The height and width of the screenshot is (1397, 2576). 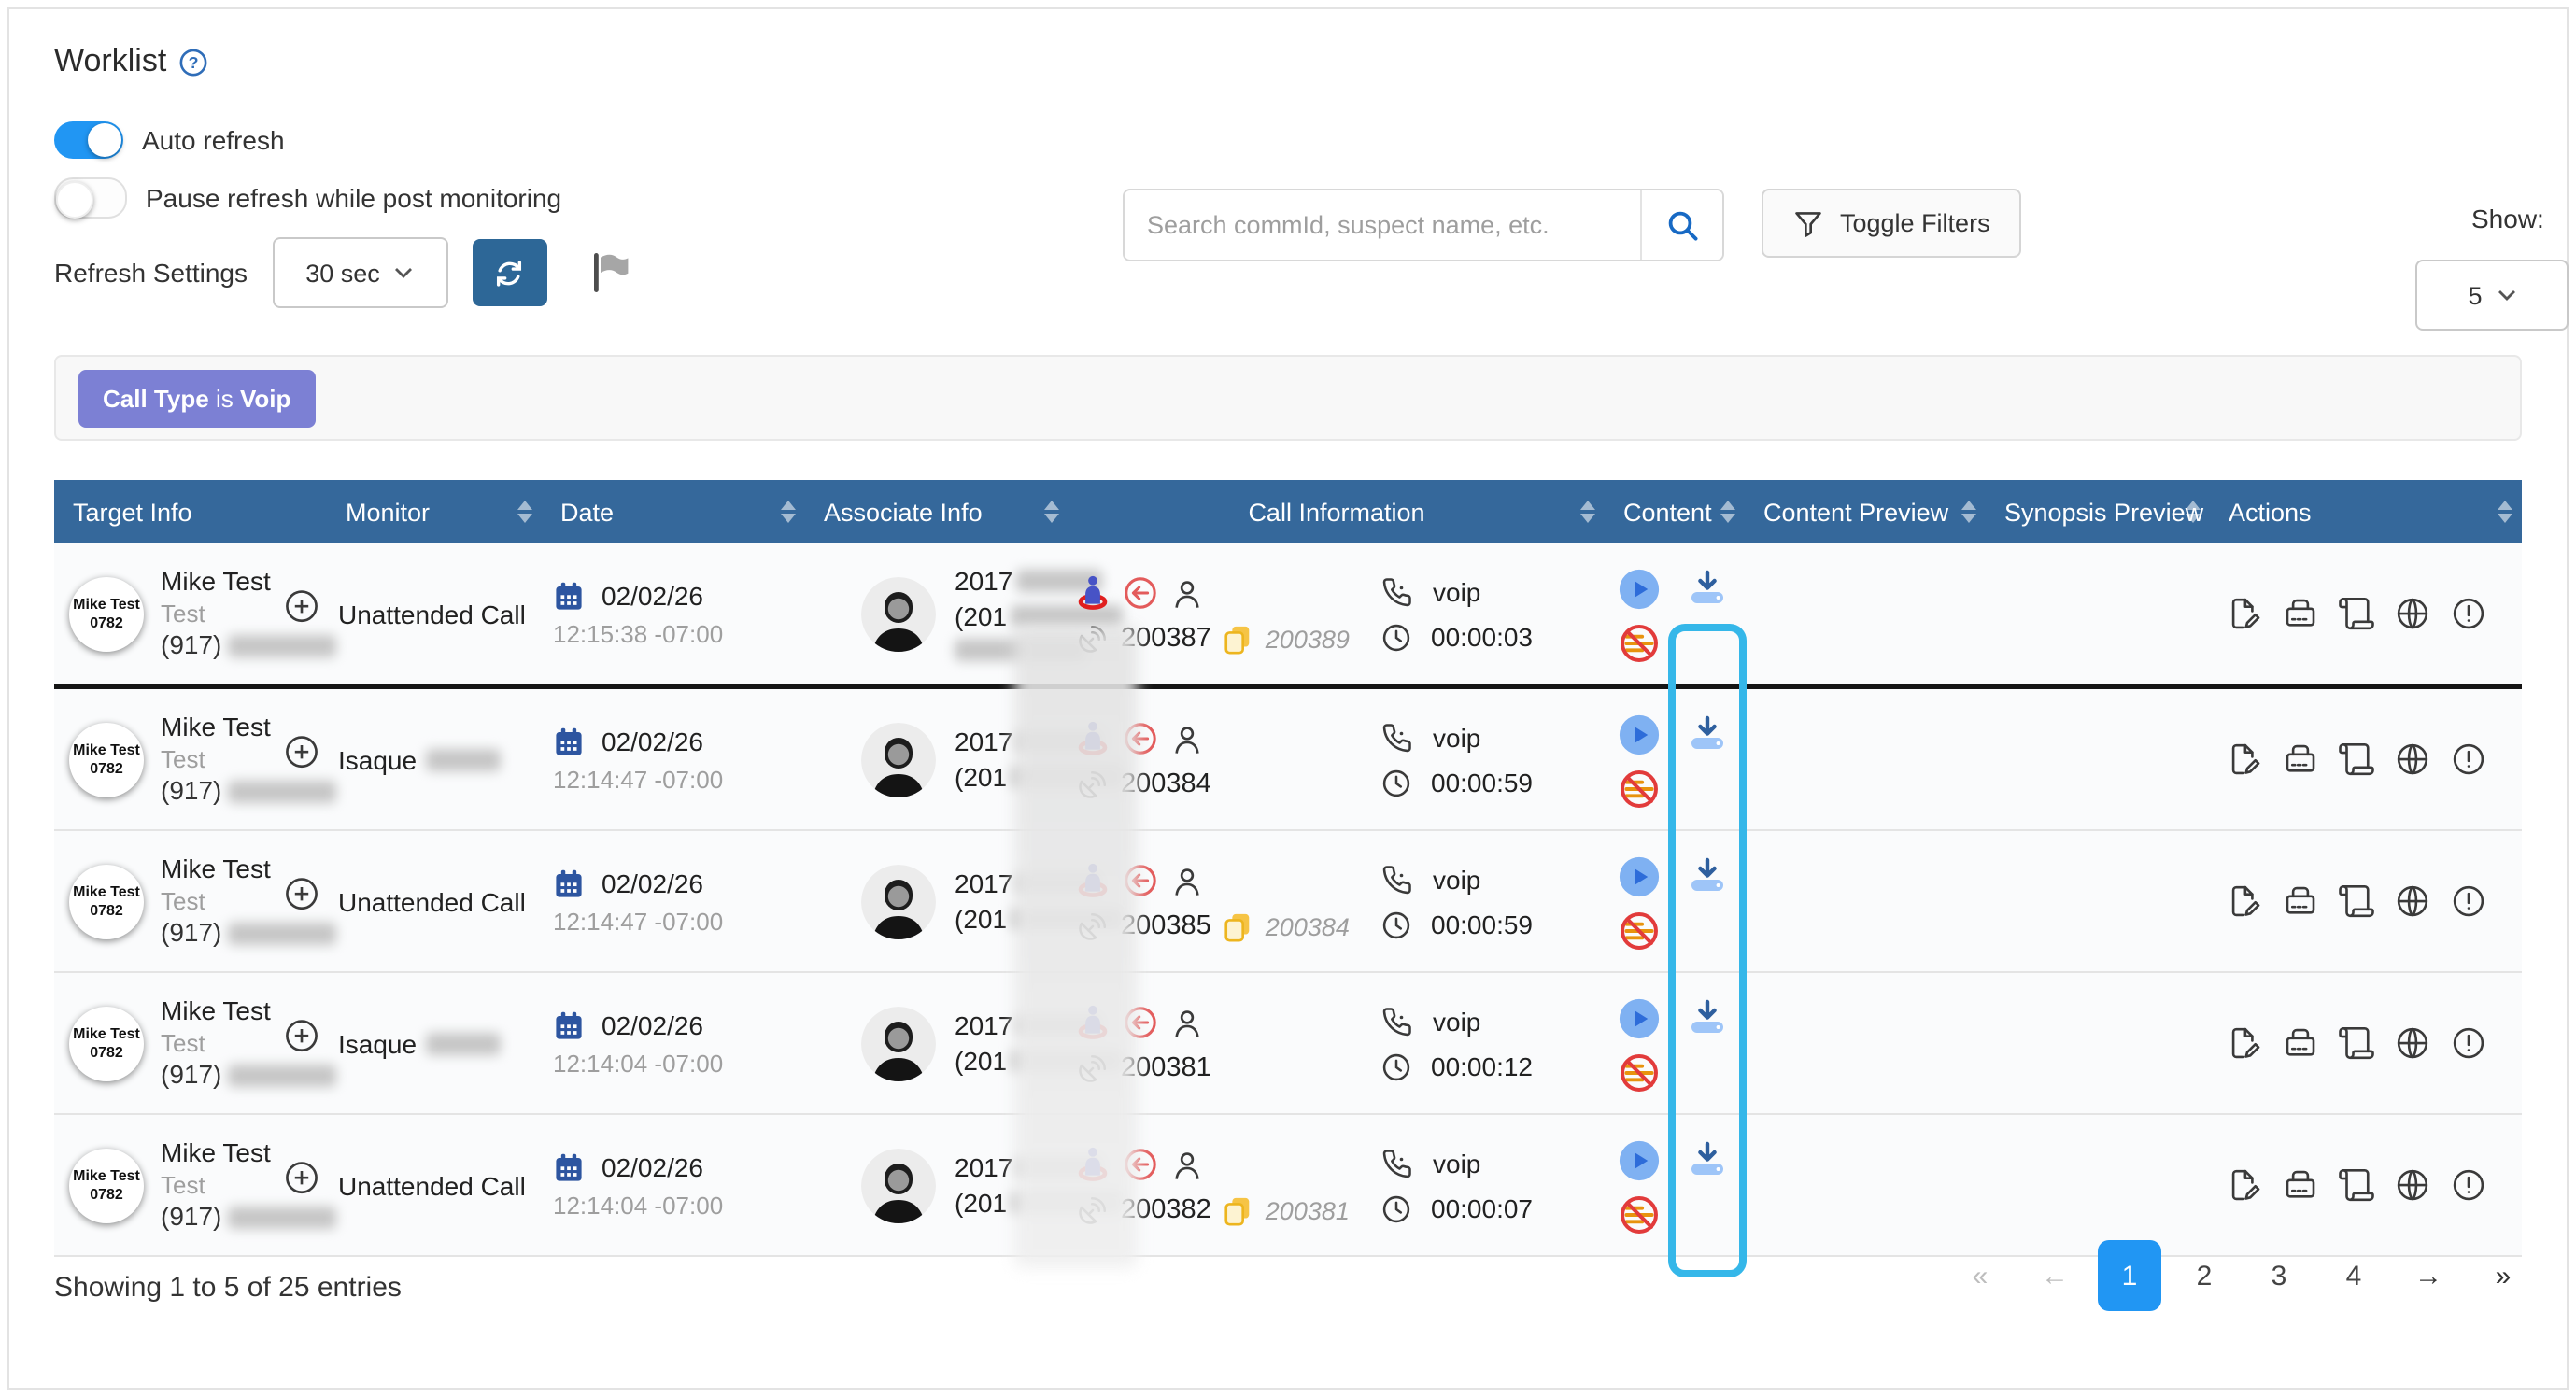 I want to click on search-button, so click(x=1681, y=225).